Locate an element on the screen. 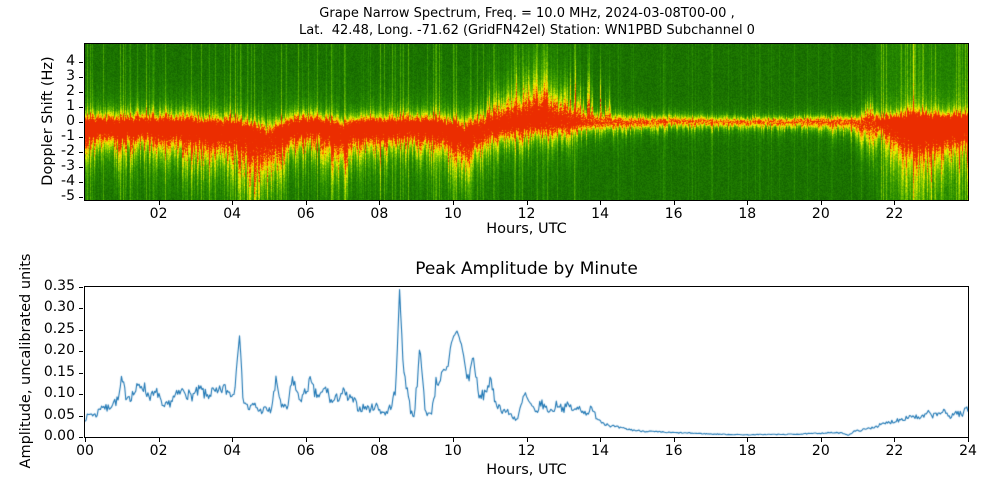  spectrogram-y-tick-label: -3 is located at coordinates (68, 166).